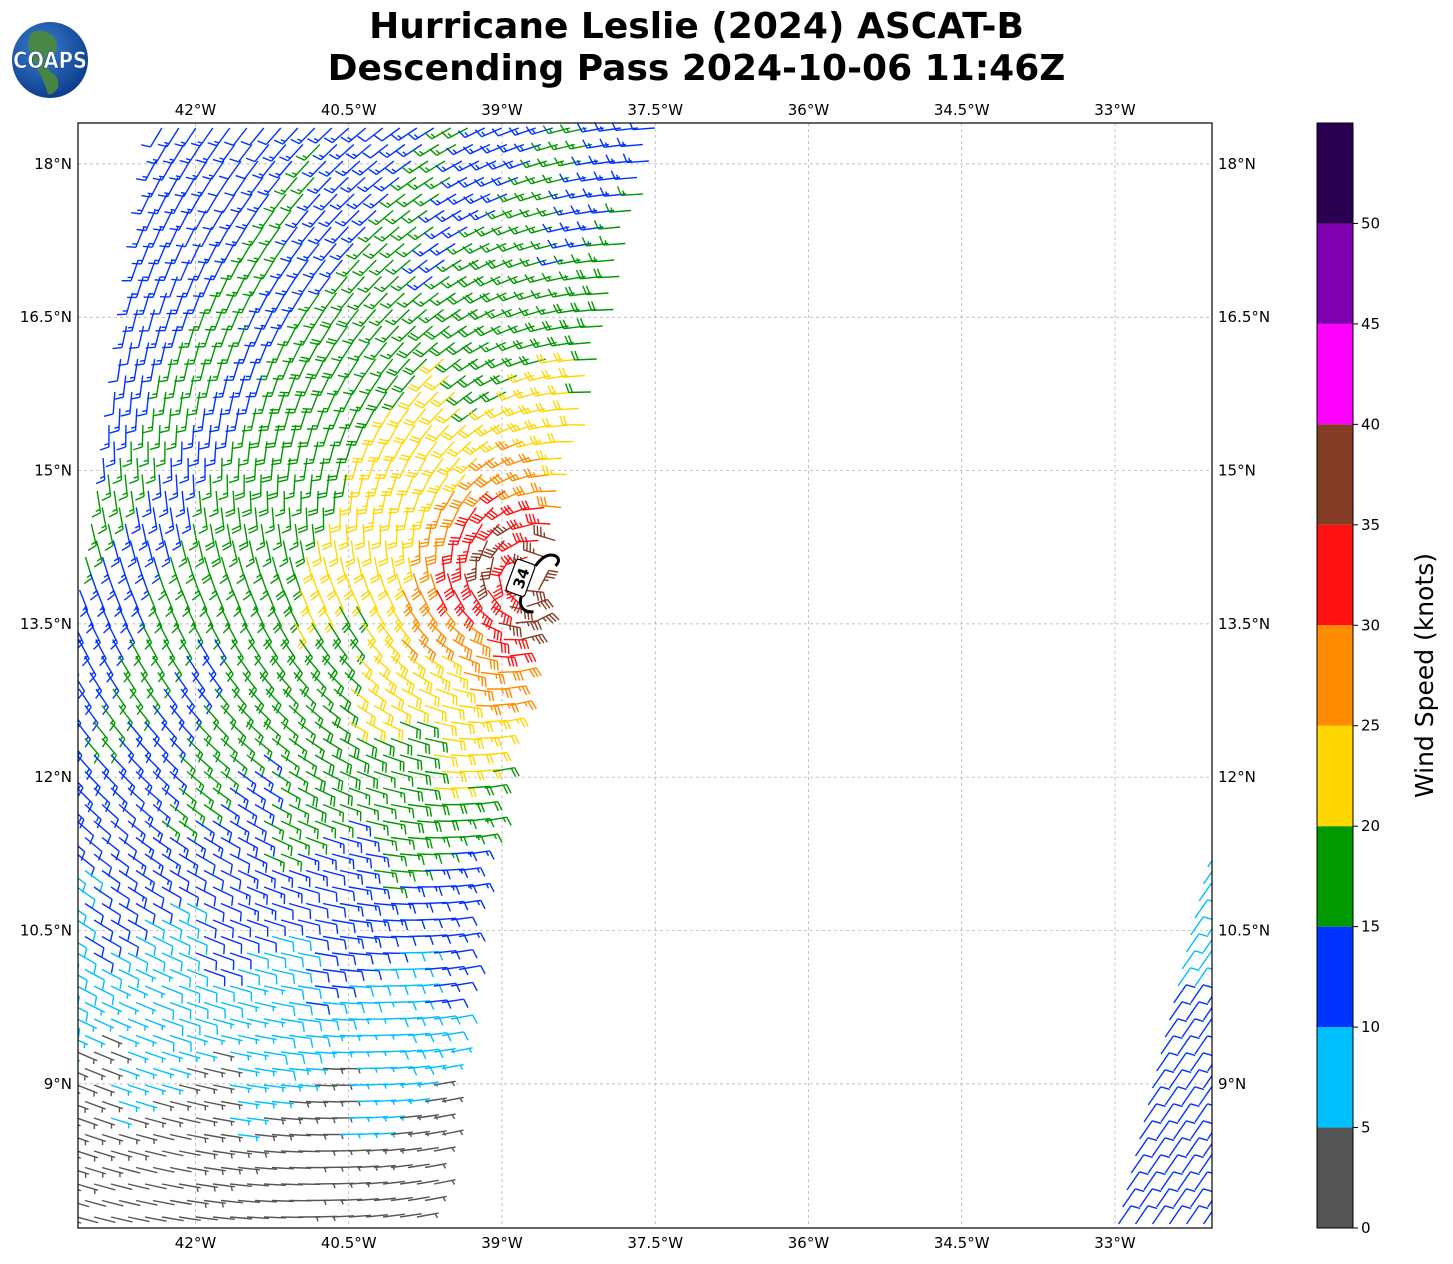  What do you see at coordinates (1370, 826) in the screenshot?
I see `colorbar-tick-label: 20` at bounding box center [1370, 826].